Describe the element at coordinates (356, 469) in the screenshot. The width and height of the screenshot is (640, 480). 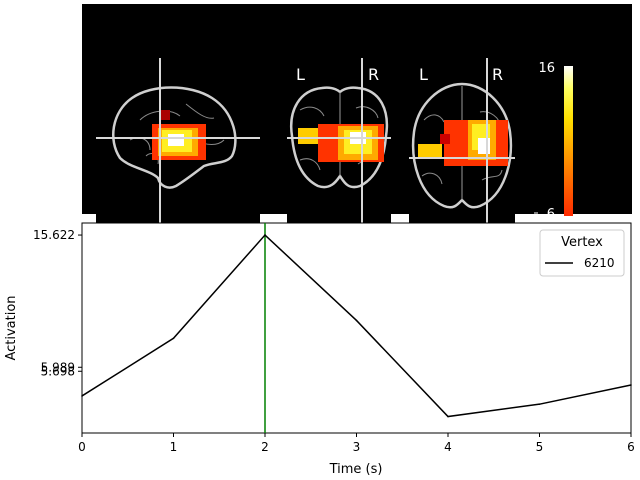
I see `x-axis-label: Time (s)` at that location.